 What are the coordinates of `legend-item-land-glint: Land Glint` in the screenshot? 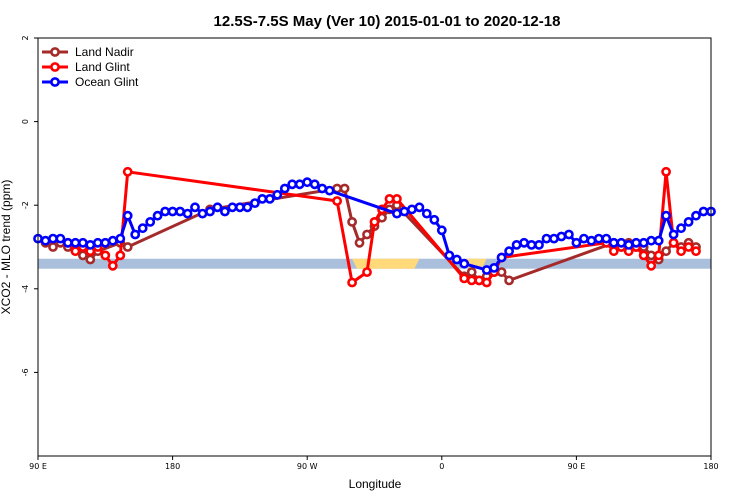 It's located at (86, 67).